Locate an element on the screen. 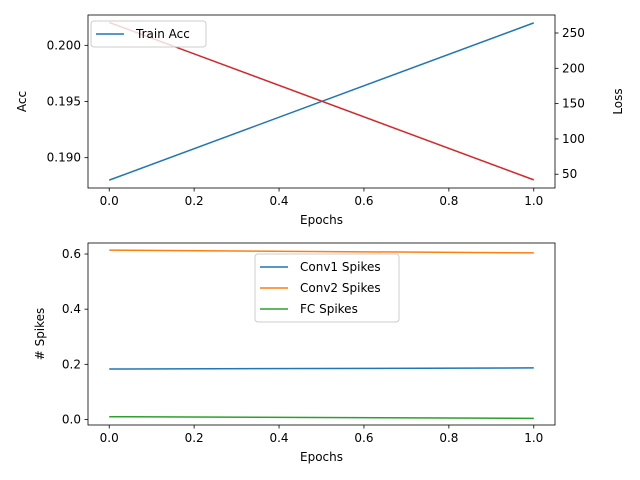 The width and height of the screenshot is (640, 480). legend: Train Acc is located at coordinates (148, 34).